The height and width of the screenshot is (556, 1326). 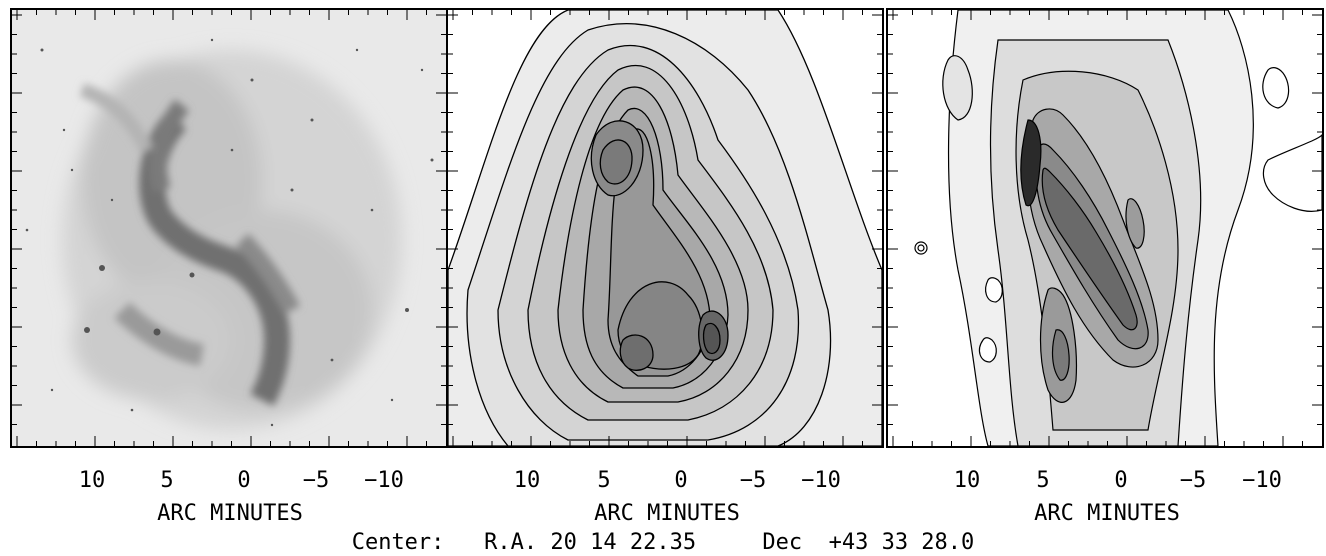 What do you see at coordinates (190, 244) in the screenshot?
I see `nebula-filaments` at bounding box center [190, 244].